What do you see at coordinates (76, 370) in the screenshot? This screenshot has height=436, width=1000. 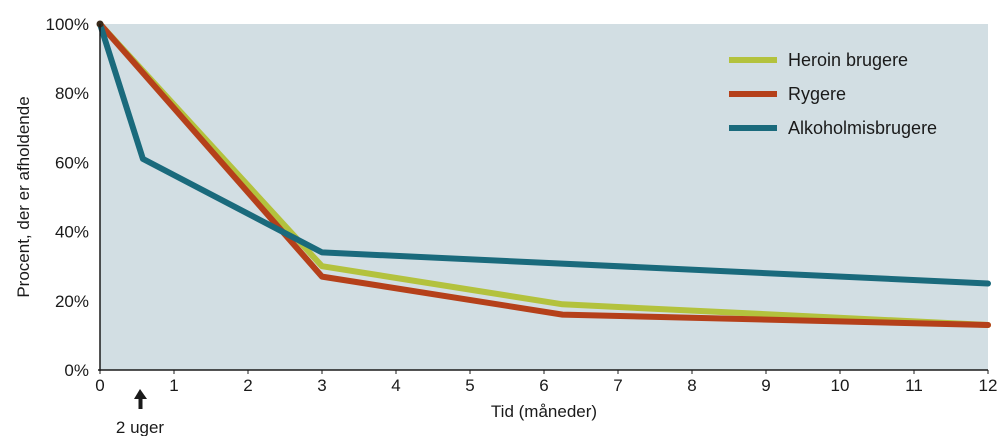 I see `y-tick-label: 0%` at bounding box center [76, 370].